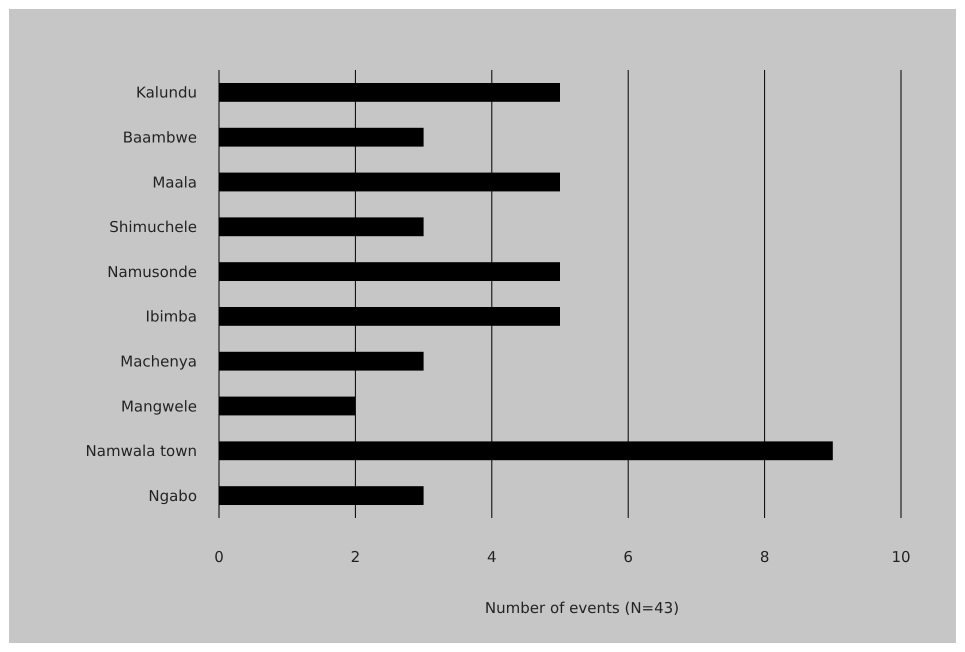 The height and width of the screenshot is (652, 965). What do you see at coordinates (172, 495) in the screenshot?
I see `y-tick-label: Ngabo` at bounding box center [172, 495].